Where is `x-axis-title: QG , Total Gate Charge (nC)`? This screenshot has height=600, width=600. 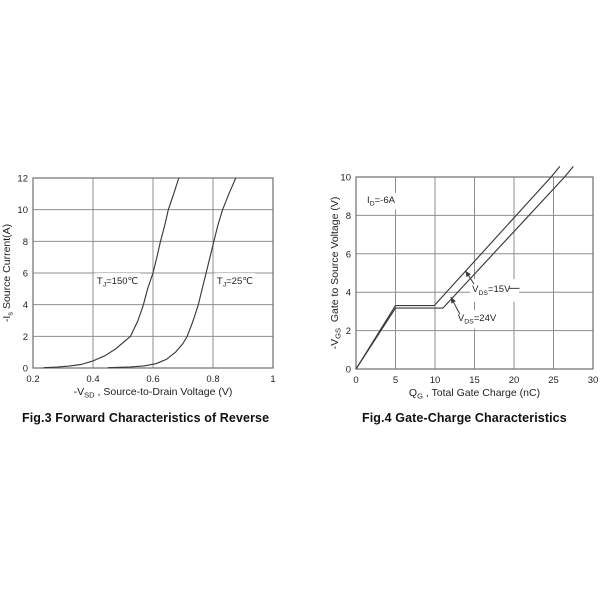
x-axis-title: QG , Total Gate Charge (nC) is located at coordinates (474, 394).